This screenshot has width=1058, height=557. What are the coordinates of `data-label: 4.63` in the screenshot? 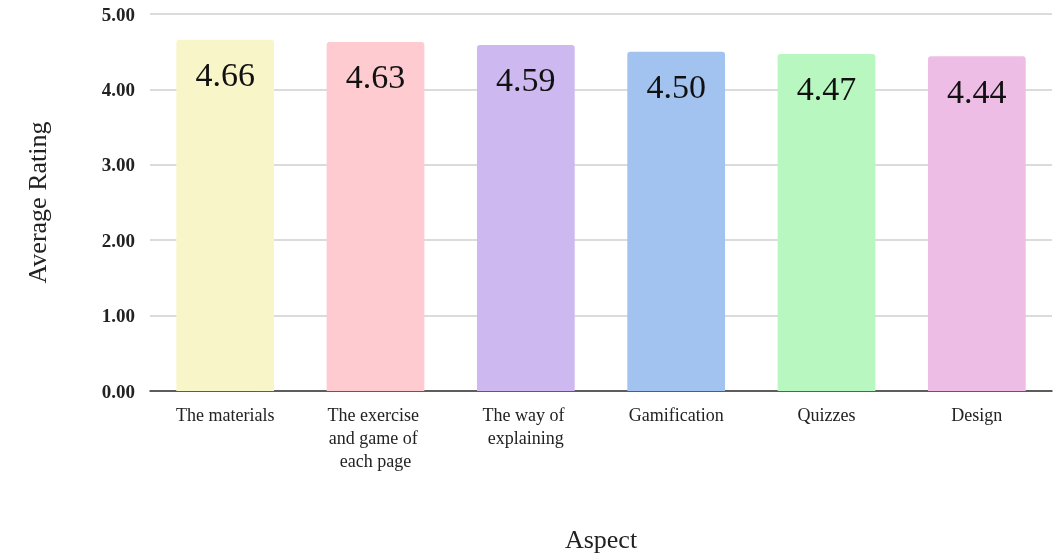 It's located at (375, 77).